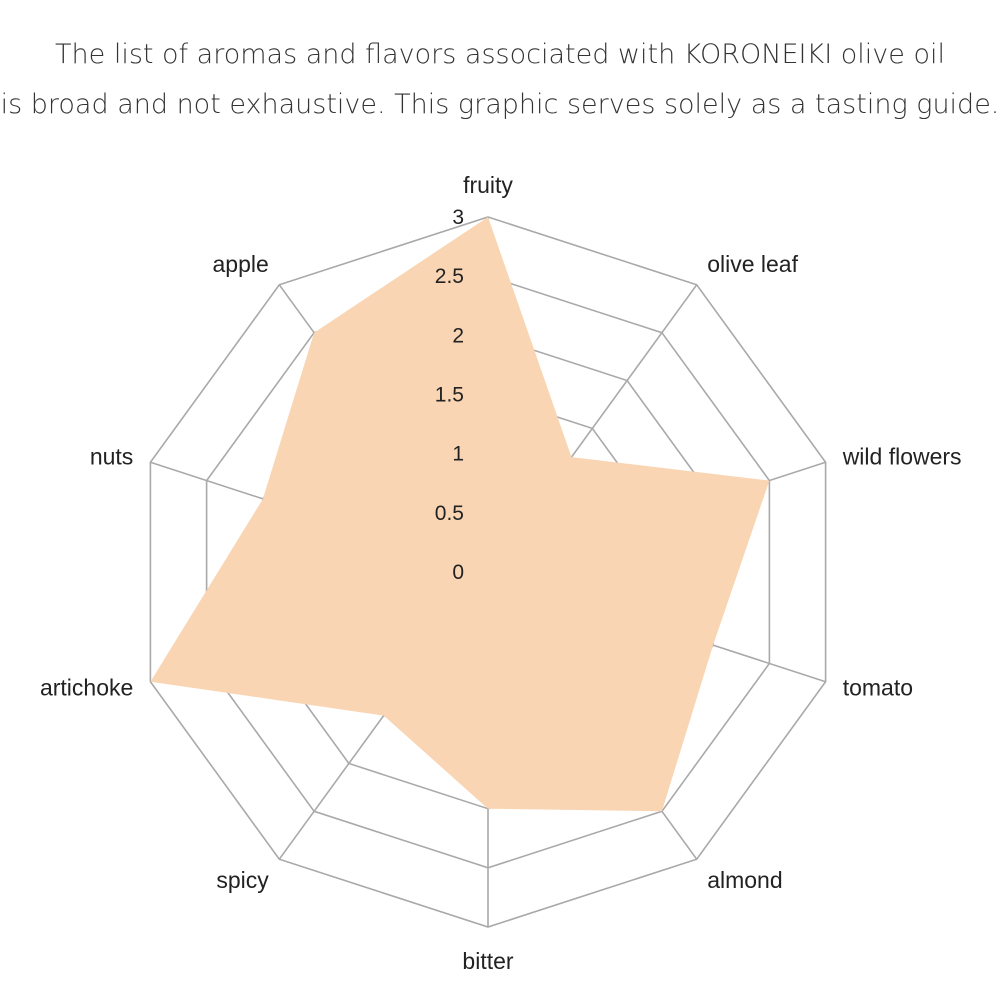 The image size is (1000, 1000). I want to click on tick-label: 0, so click(458, 572).